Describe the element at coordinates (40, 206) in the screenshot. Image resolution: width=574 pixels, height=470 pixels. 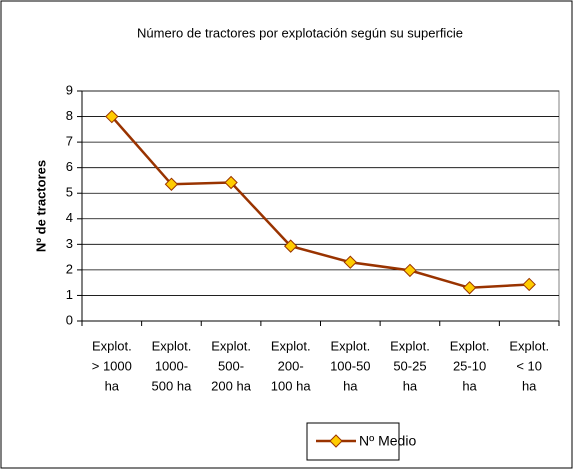
I see `y-axis-title: Nº de tractores` at that location.